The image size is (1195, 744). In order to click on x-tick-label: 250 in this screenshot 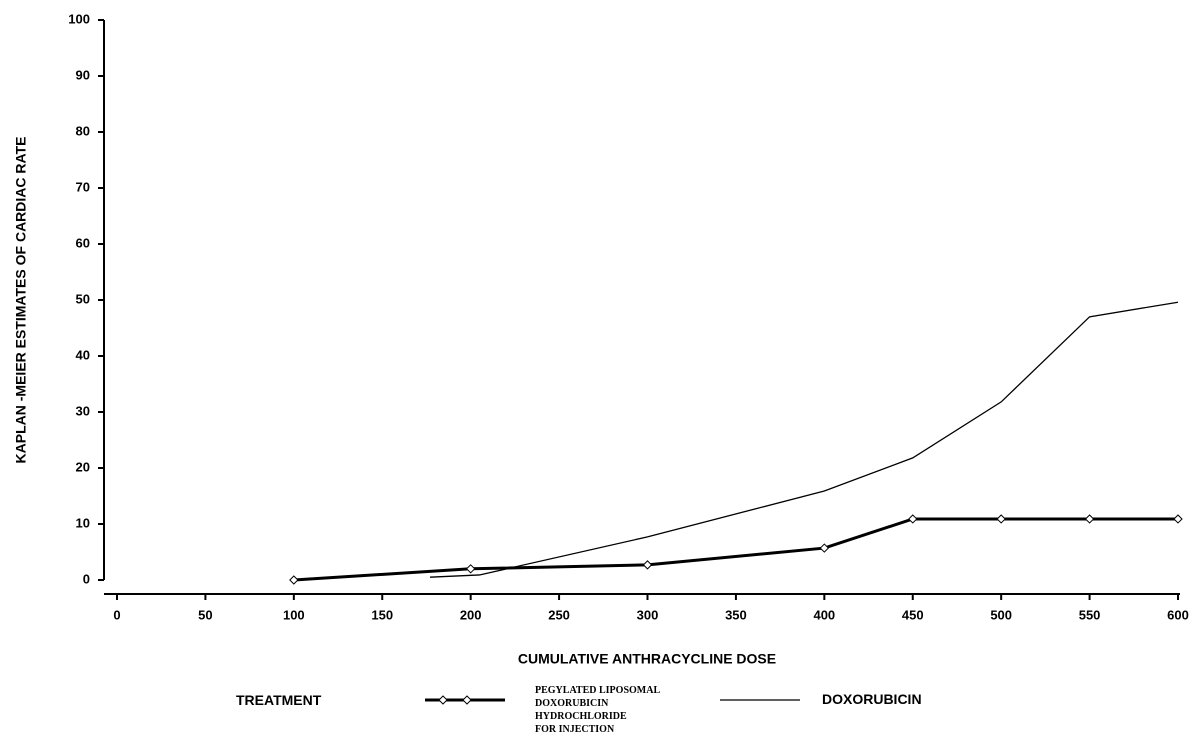, I will do `click(559, 614)`.